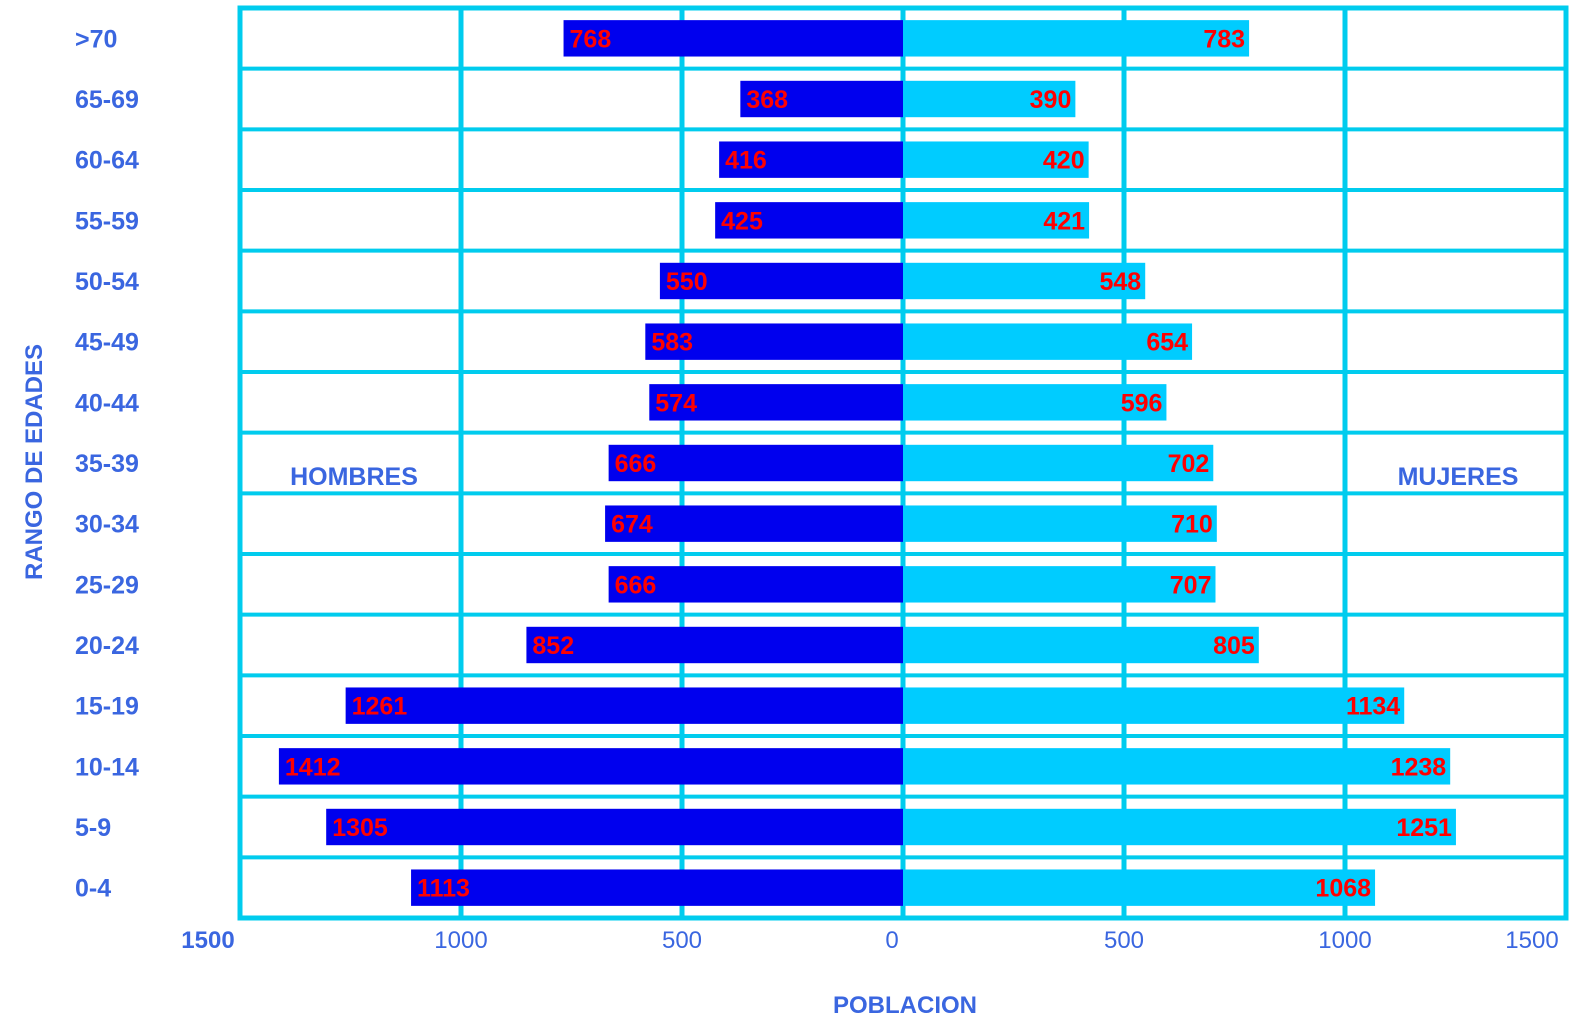 Image resolution: width=1570 pixels, height=1023 pixels. What do you see at coordinates (1051, 100) in the screenshot?
I see `value-label-mujeres: 390` at bounding box center [1051, 100].